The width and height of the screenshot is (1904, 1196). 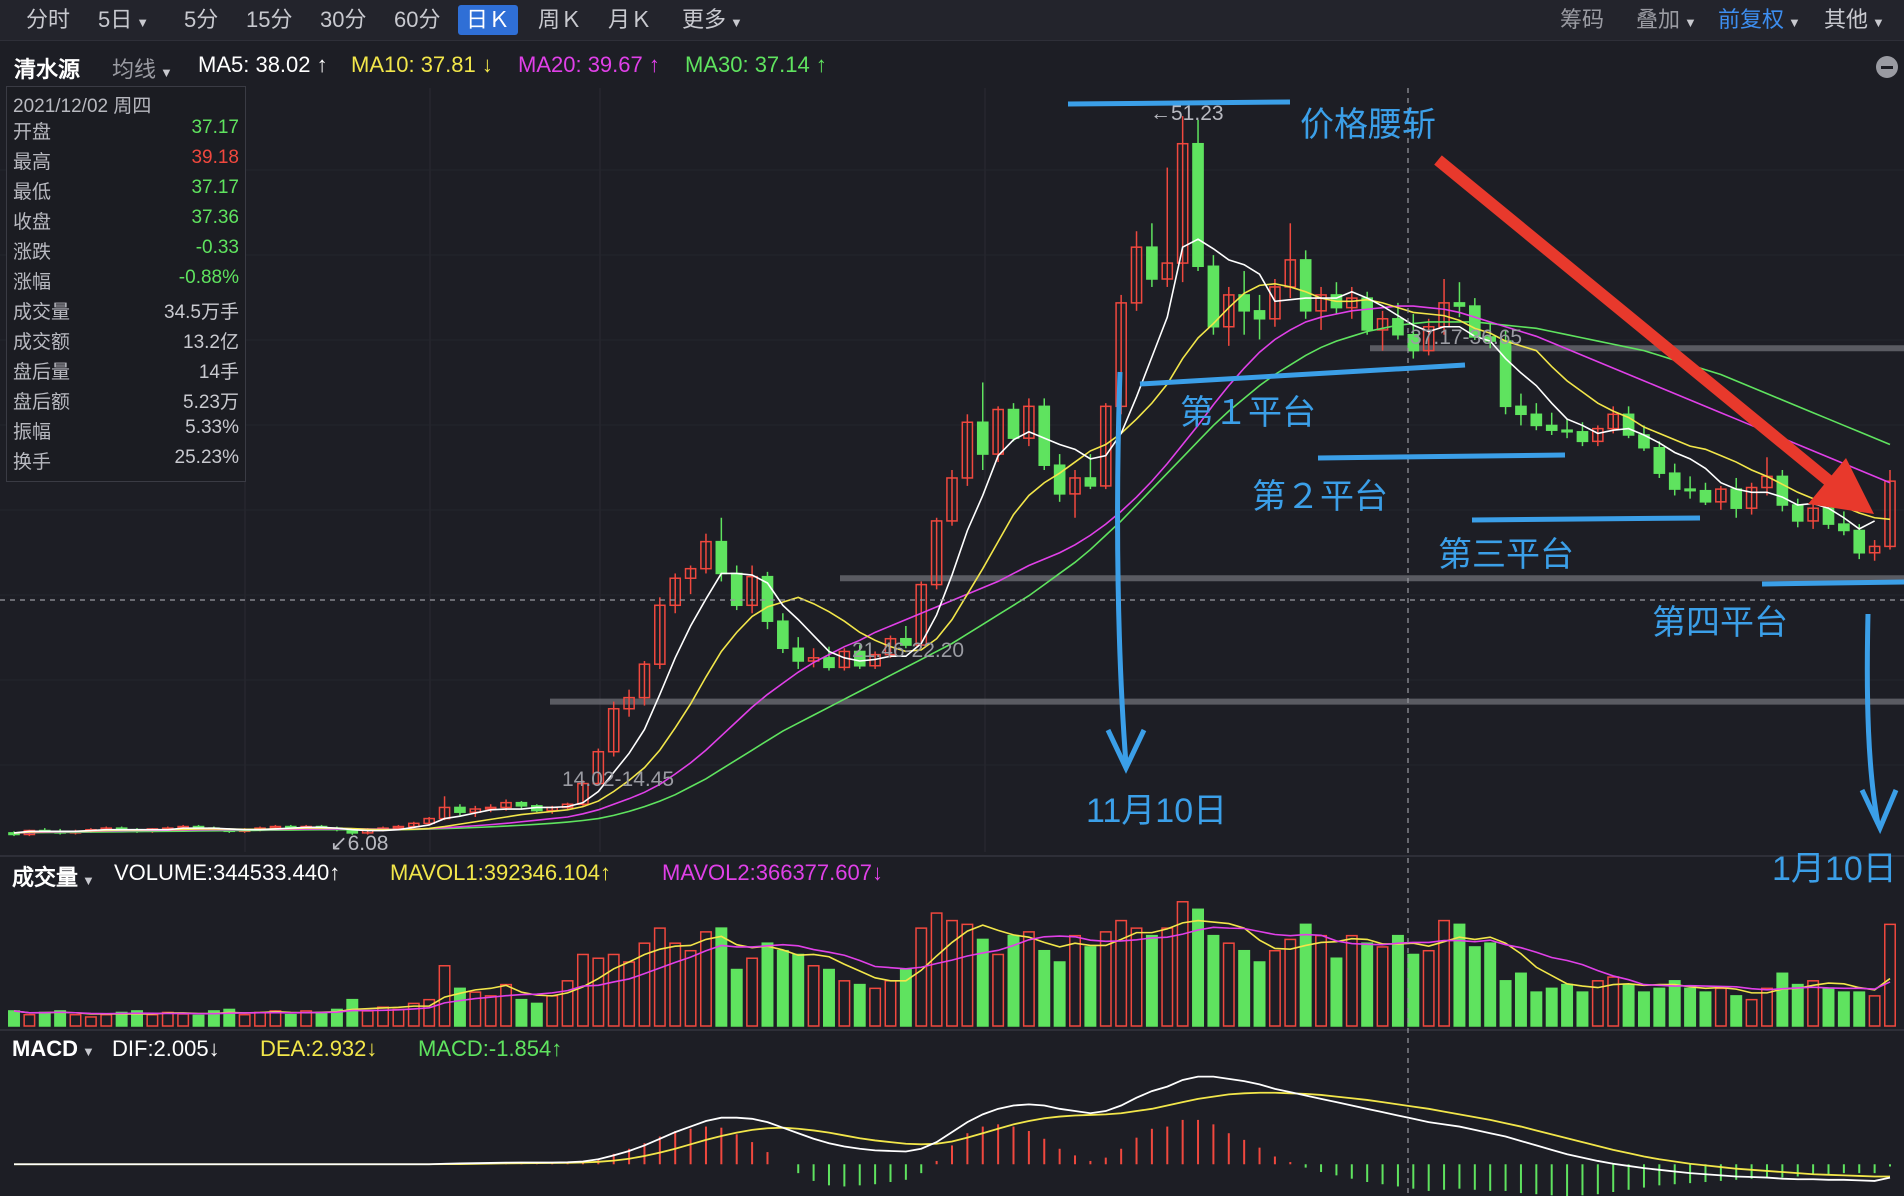 I want to click on volume-title-label: 成交量, so click(x=45, y=877).